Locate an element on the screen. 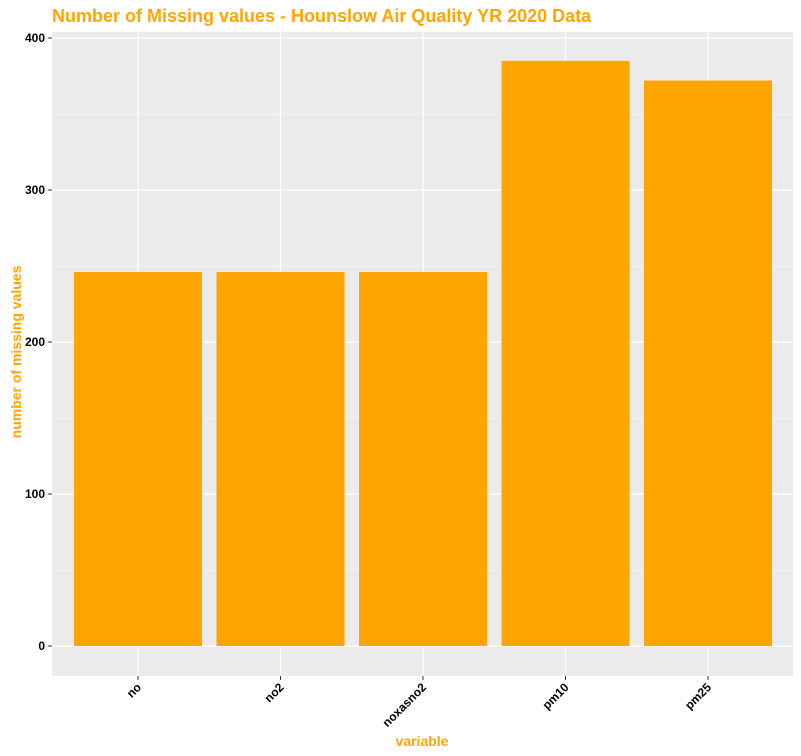 The image size is (801, 756). y-tick-label: 200 is located at coordinates (35, 342).